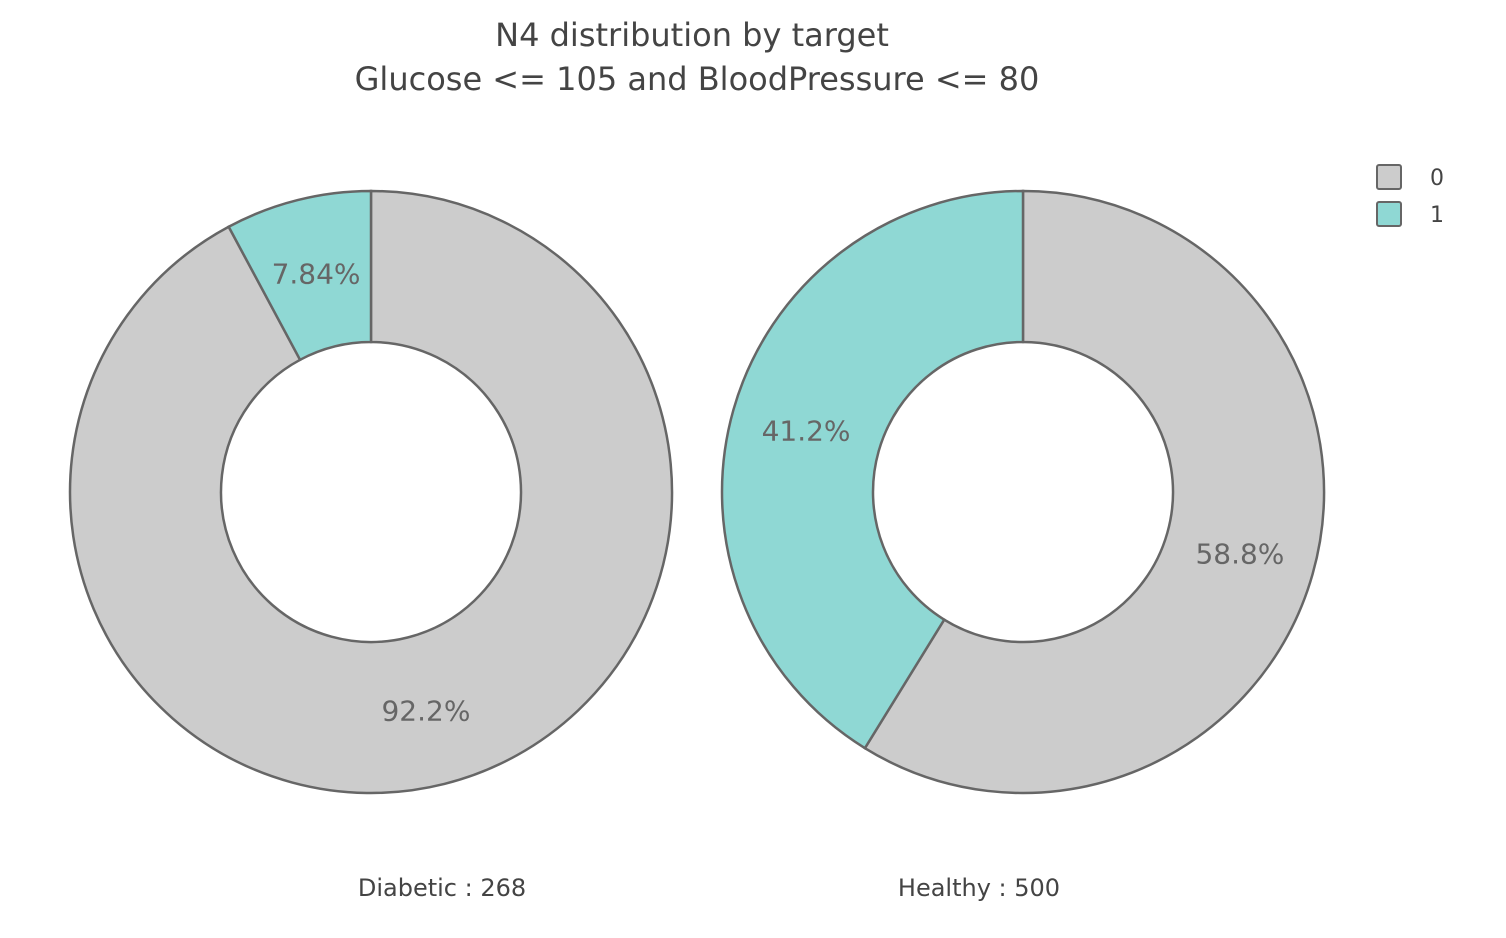  What do you see at coordinates (692, 35) in the screenshot?
I see `chart-title: N4 distribution by target` at bounding box center [692, 35].